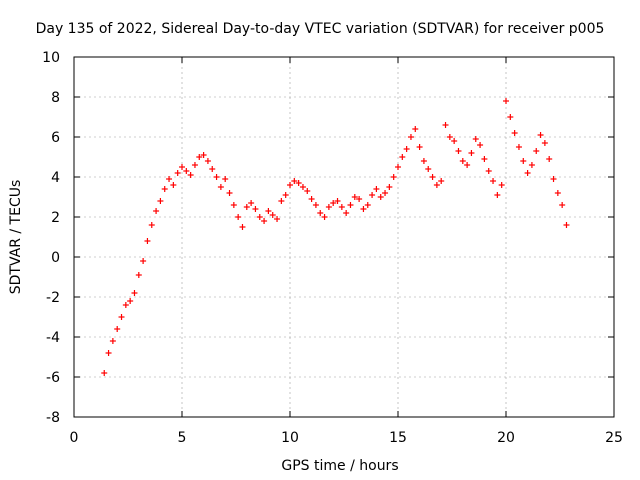 This screenshot has width=640, height=480. Describe the element at coordinates (53, 378) in the screenshot. I see `y-tick-label: -6` at that location.